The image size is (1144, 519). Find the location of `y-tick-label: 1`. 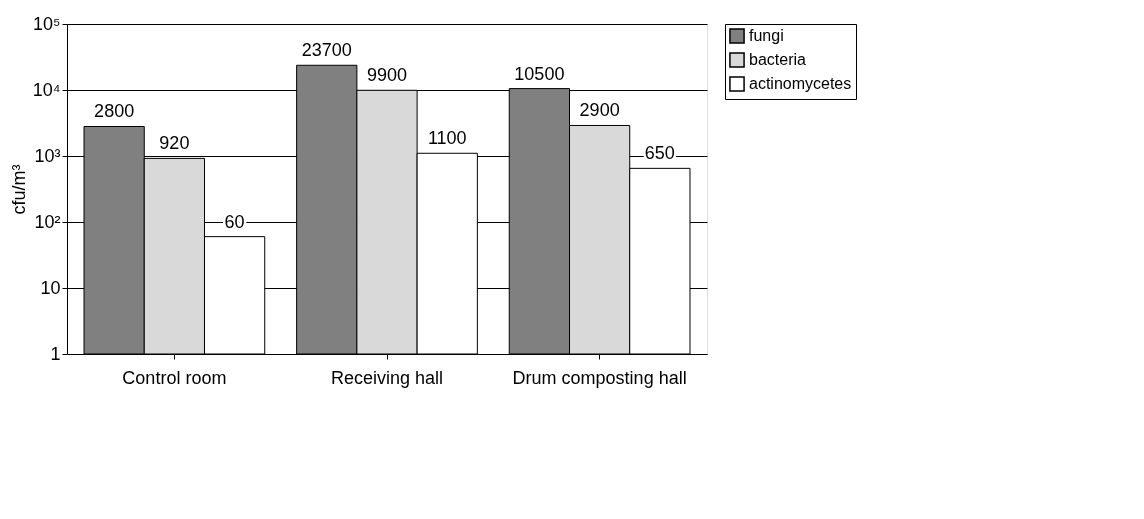

y-tick-label: 1 is located at coordinates (55, 353).